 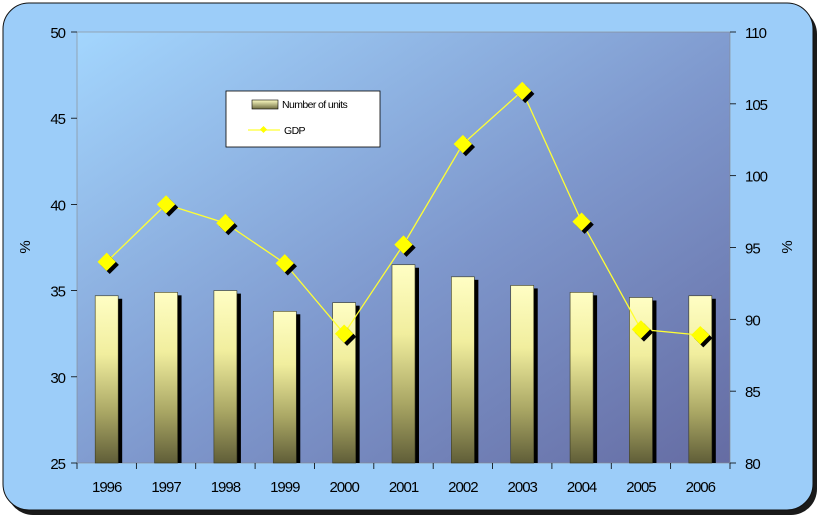 I want to click on legend-label-bar: Number of units, so click(x=314, y=105).